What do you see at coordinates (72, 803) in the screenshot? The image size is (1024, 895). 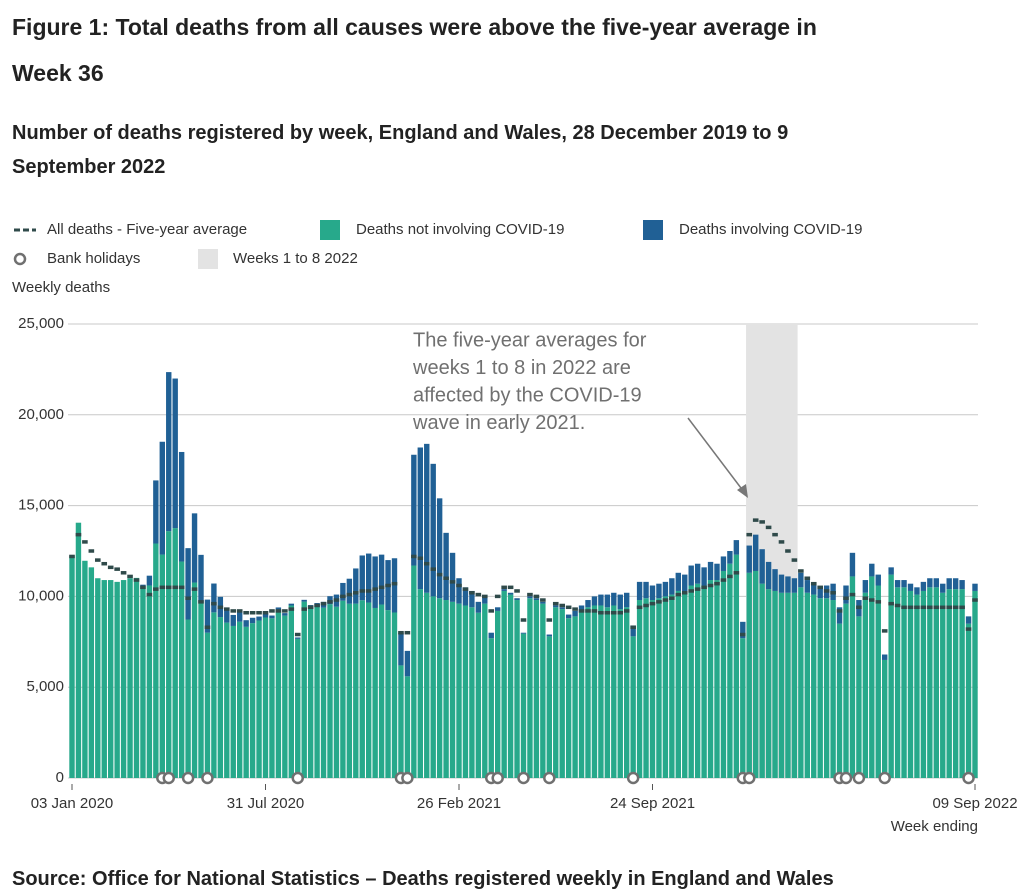 I see `x-tick-label: 03 Jan 2020` at bounding box center [72, 803].